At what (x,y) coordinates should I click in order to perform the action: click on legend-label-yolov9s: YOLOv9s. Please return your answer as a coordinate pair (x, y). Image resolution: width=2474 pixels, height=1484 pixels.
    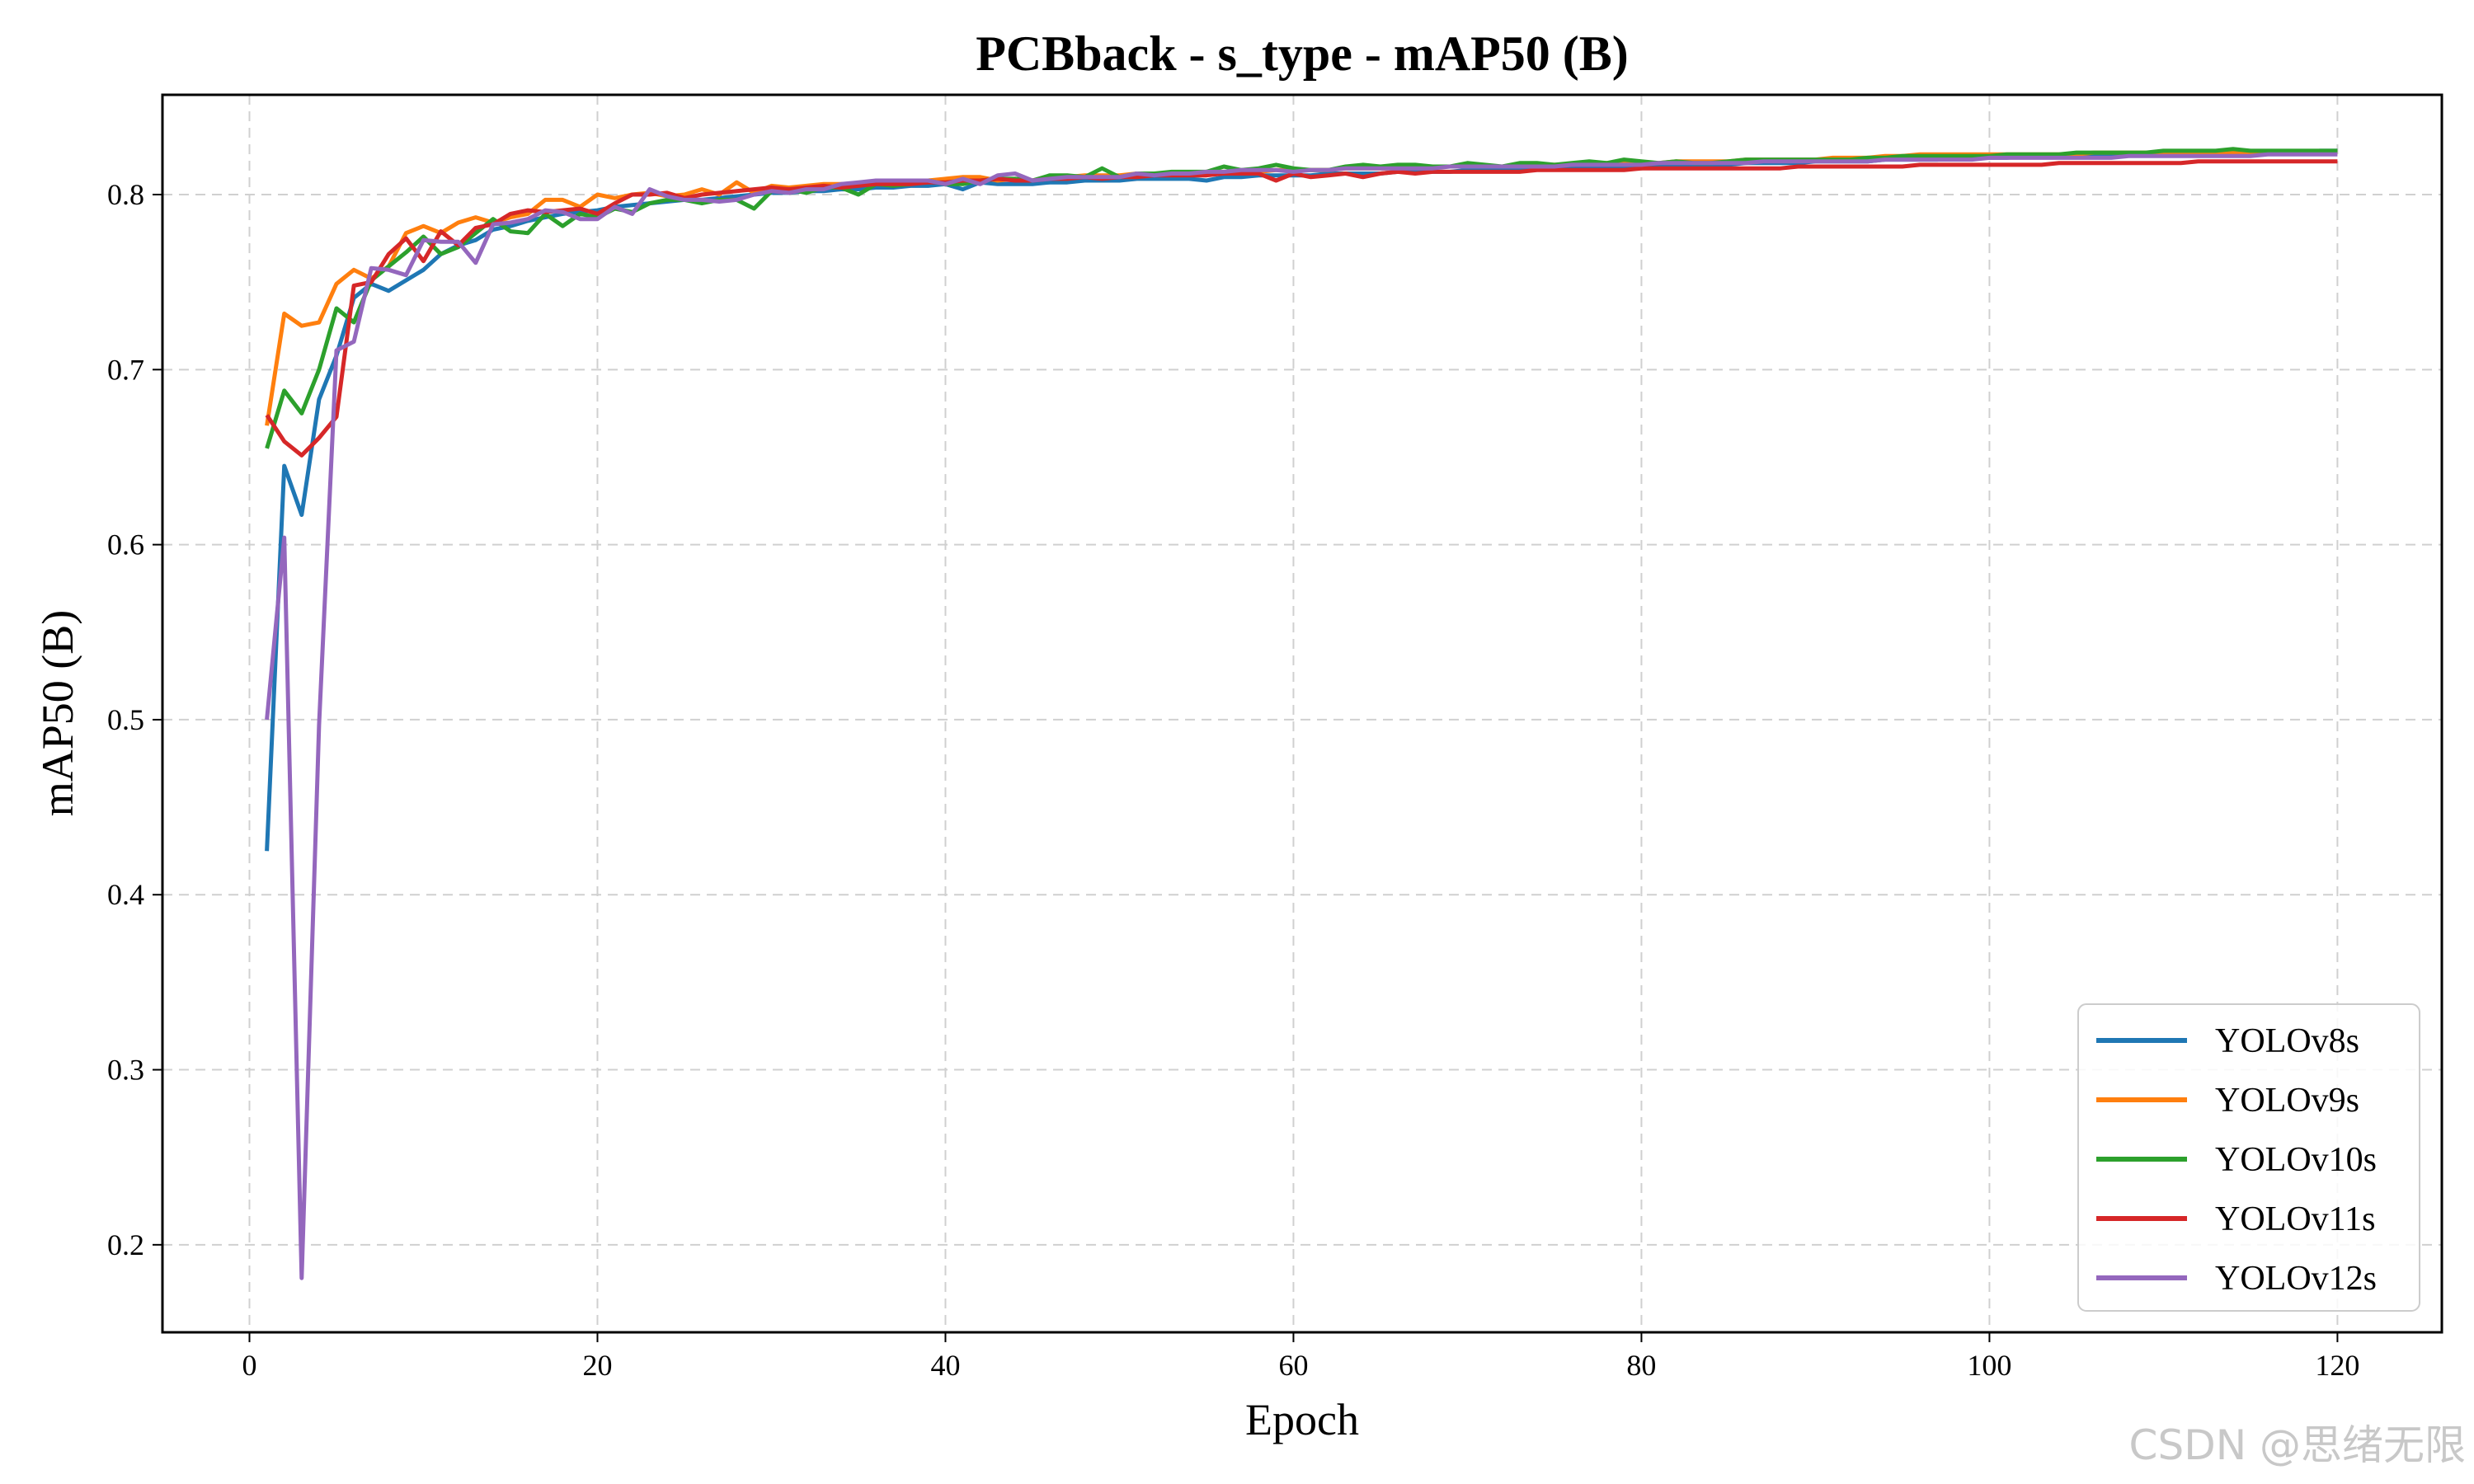
    Looking at the image, I should click on (2287, 1101).